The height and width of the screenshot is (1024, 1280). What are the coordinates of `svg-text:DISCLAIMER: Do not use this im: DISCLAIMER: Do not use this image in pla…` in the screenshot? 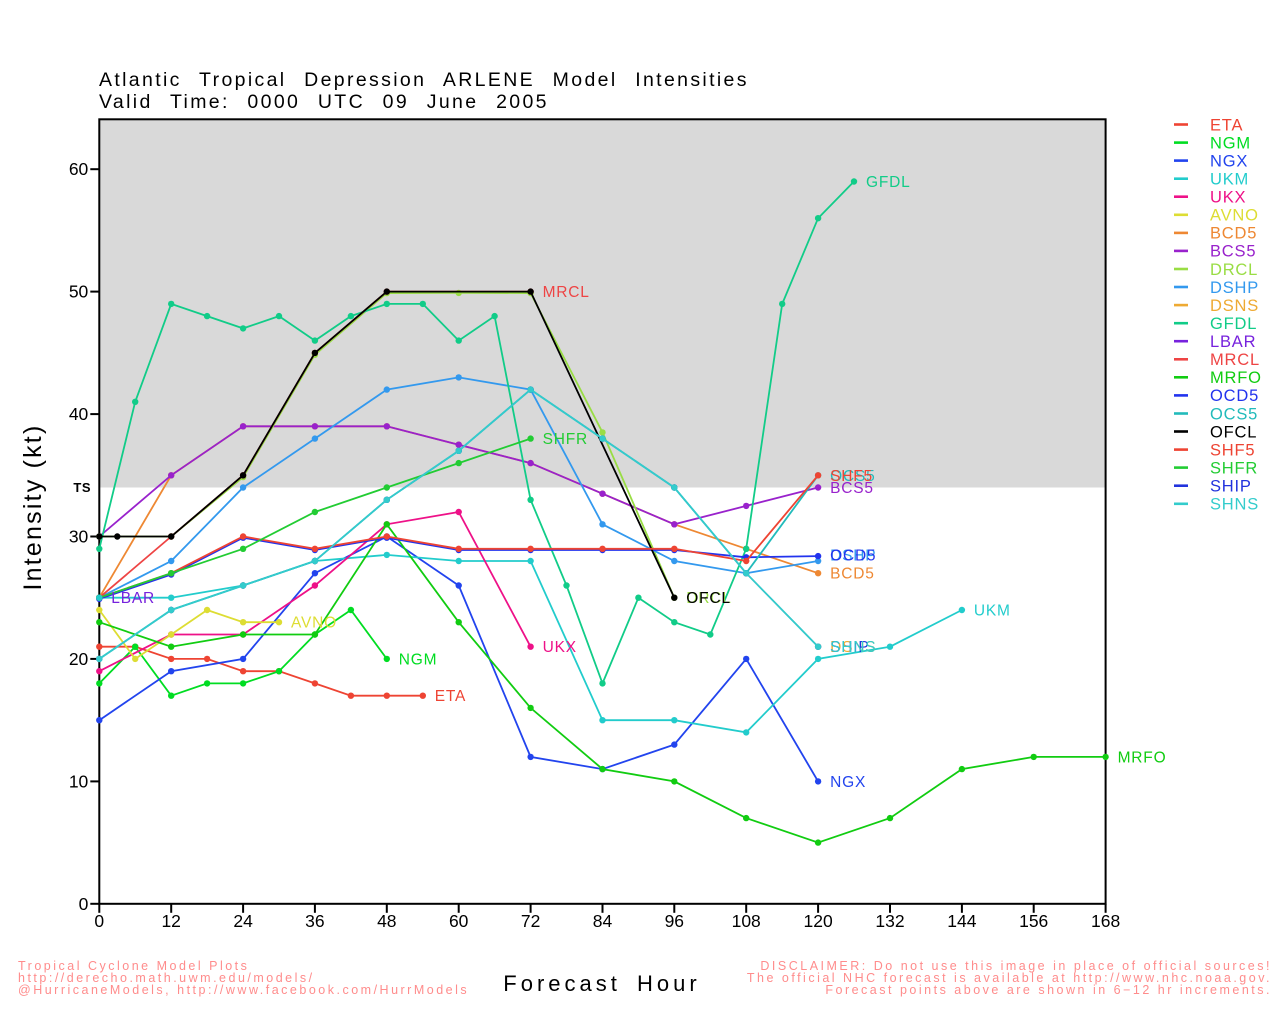 It's located at (1016, 966).